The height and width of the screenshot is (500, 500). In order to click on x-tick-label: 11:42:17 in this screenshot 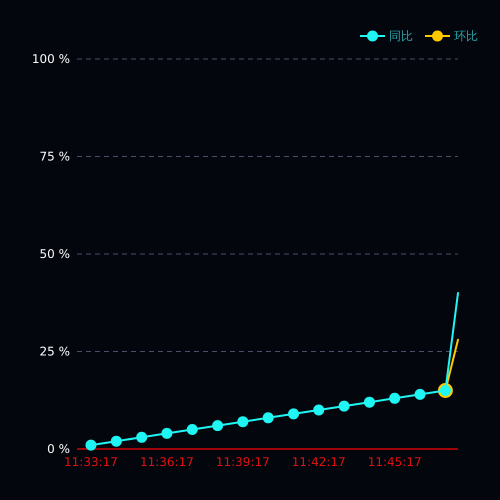, I will do `click(319, 462)`.